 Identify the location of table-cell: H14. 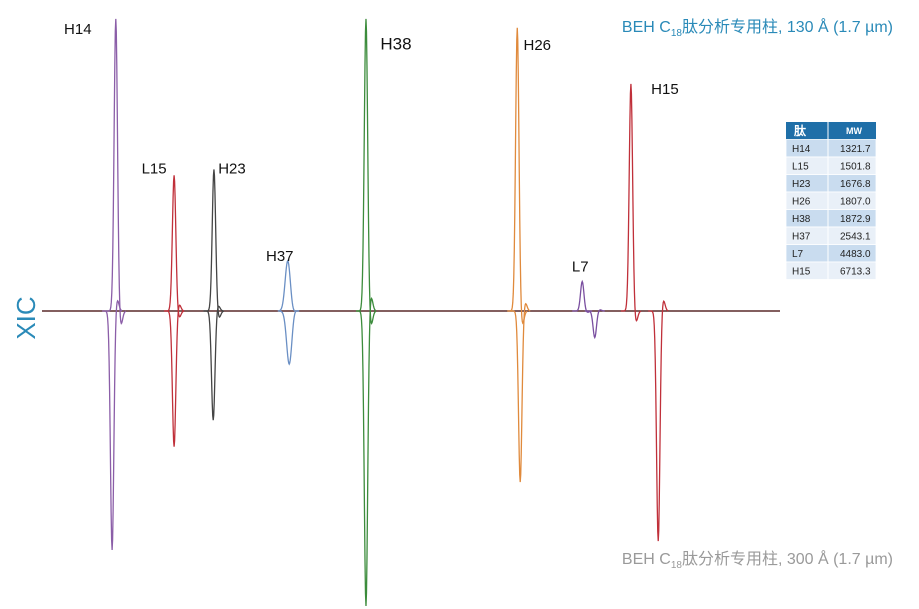
(801, 149).